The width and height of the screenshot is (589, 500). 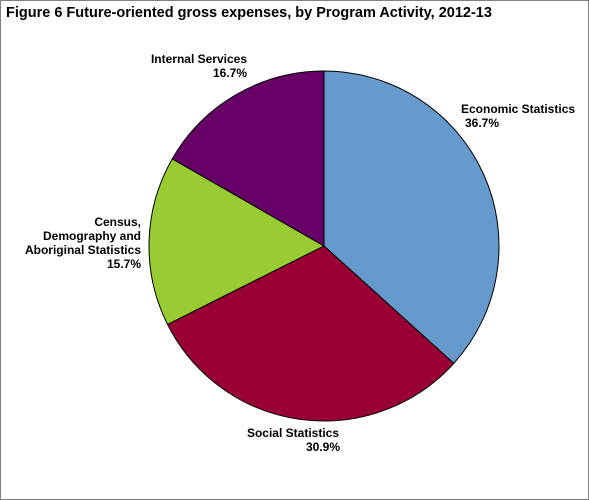 What do you see at coordinates (482, 123) in the screenshot?
I see `slice-value-label: 36.7%` at bounding box center [482, 123].